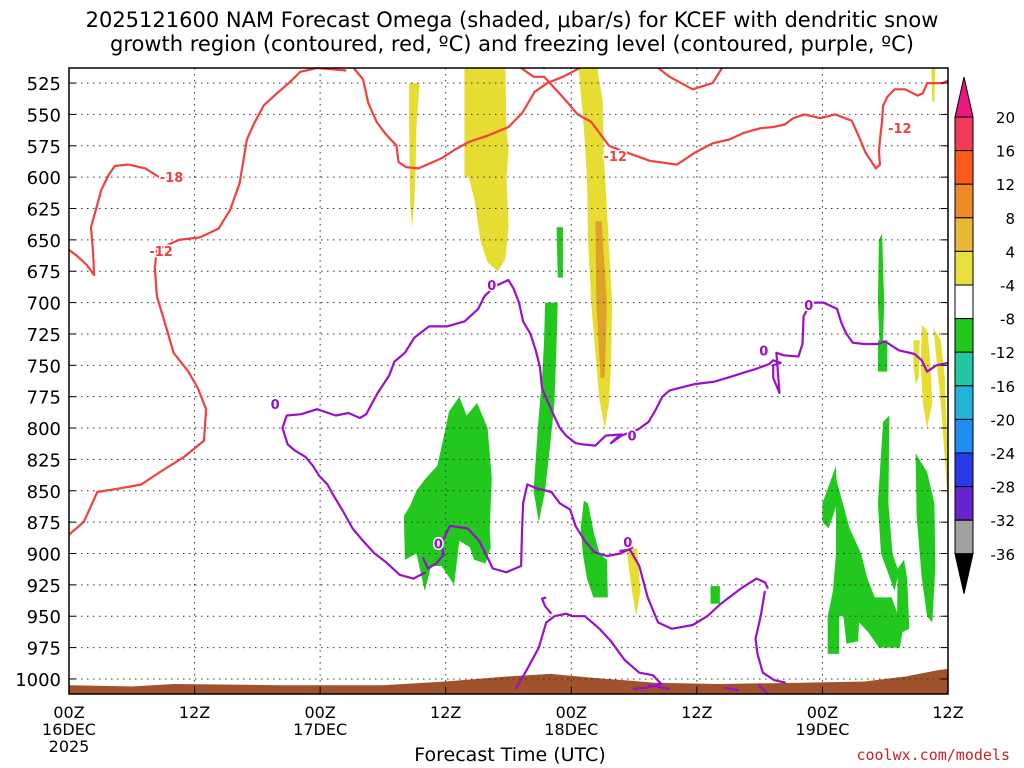 This screenshot has width=1024, height=768. What do you see at coordinates (44, 178) in the screenshot?
I see `y-tick-label: 600` at bounding box center [44, 178].